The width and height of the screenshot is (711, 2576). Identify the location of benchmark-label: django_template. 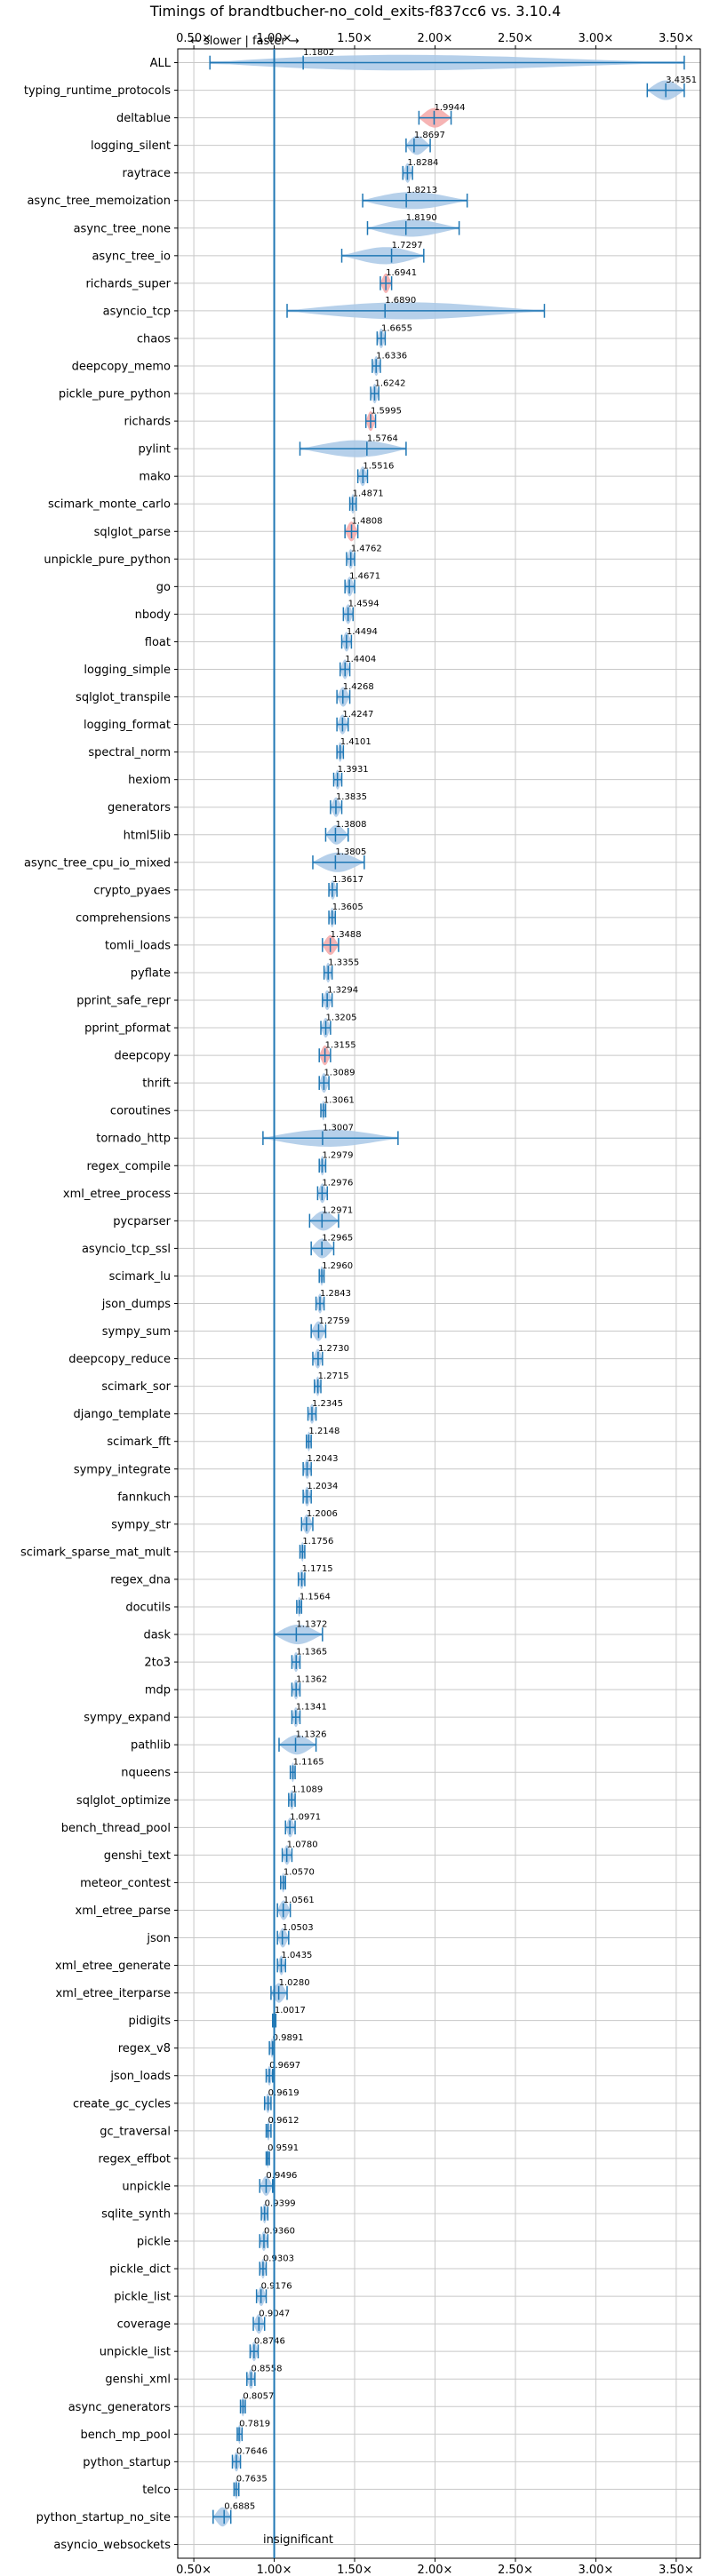
(122, 1414).